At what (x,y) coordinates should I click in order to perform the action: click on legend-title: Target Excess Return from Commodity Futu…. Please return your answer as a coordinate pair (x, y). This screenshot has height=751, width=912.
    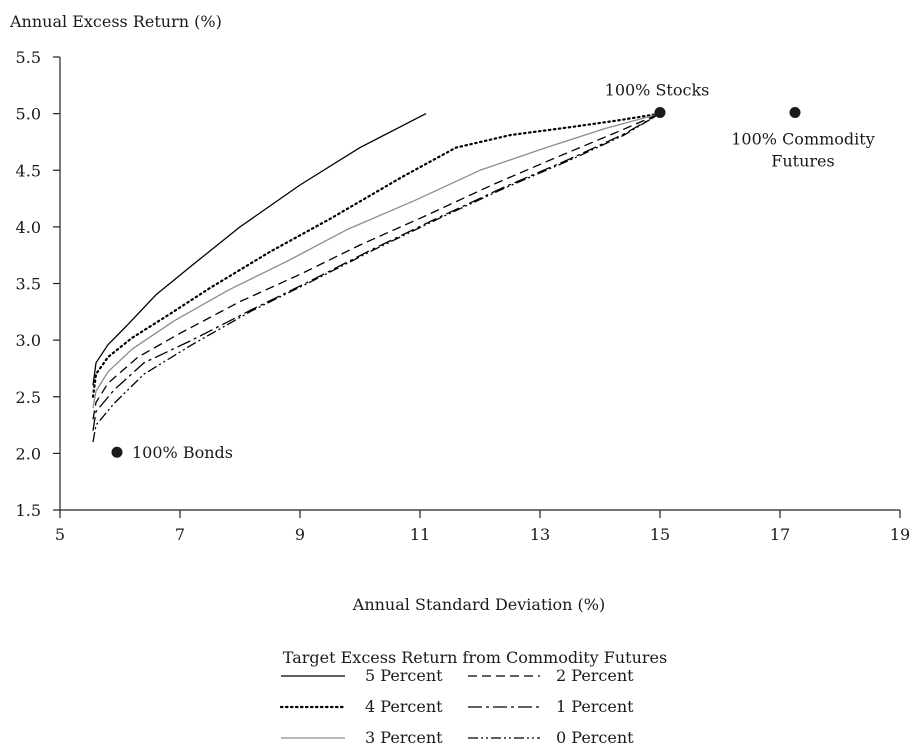
    Looking at the image, I should click on (475, 657).